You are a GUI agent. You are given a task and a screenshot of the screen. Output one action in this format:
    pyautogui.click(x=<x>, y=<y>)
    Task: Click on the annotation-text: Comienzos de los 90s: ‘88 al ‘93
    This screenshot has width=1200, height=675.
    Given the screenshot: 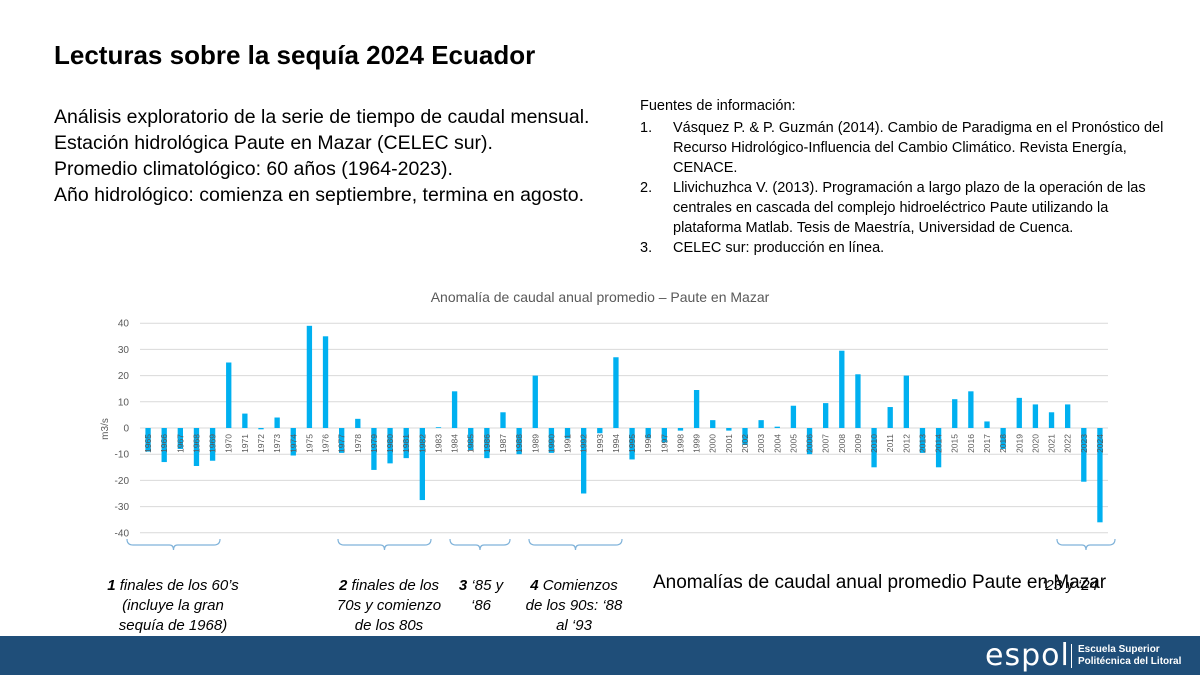 What is the action you would take?
    pyautogui.click(x=574, y=605)
    